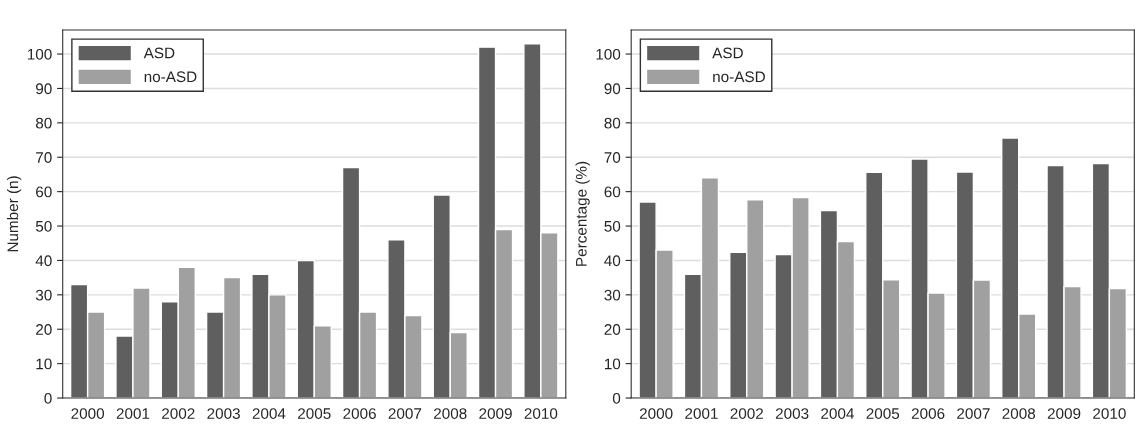  Describe the element at coordinates (14, 214) in the screenshot. I see `y-axis-title: Number (n)` at that location.